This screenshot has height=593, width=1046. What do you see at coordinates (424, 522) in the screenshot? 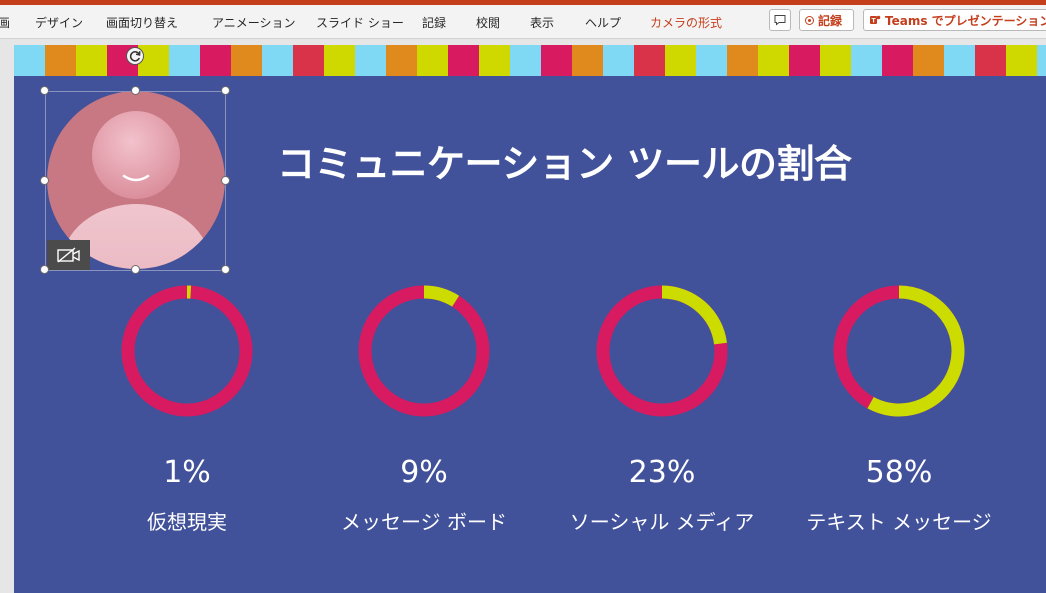
I see `stat-label-message-board: メッセージ ボード` at bounding box center [424, 522].